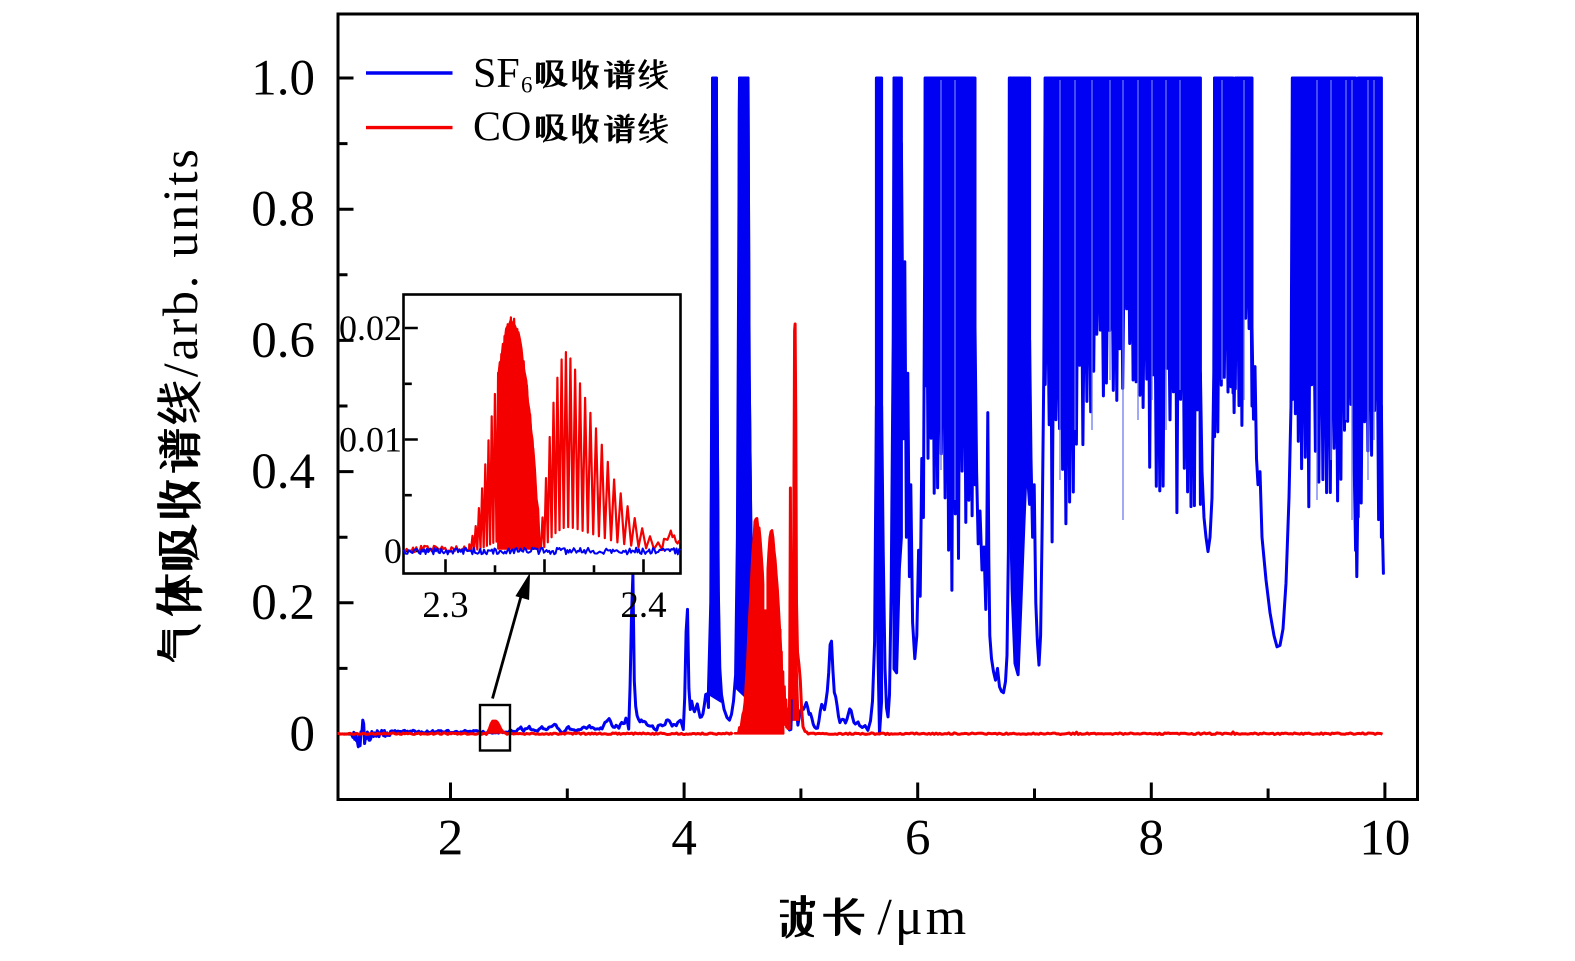  I want to click on svg-text: 0.02, so click(370, 328).